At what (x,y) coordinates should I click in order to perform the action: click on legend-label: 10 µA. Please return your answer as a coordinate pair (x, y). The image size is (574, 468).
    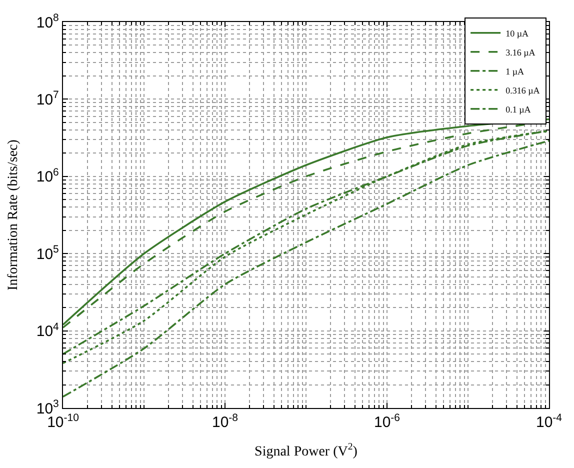
    Looking at the image, I should click on (518, 33).